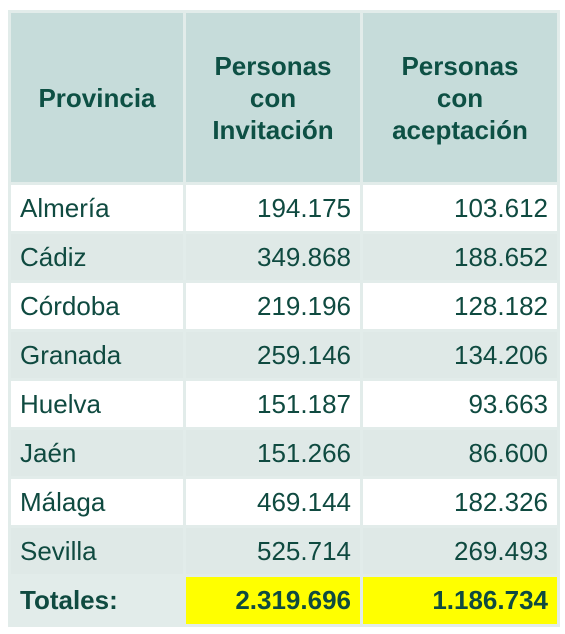 Image resolution: width=565 pixels, height=634 pixels. Describe the element at coordinates (97, 208) in the screenshot. I see `cell-provincia: Almería` at that location.